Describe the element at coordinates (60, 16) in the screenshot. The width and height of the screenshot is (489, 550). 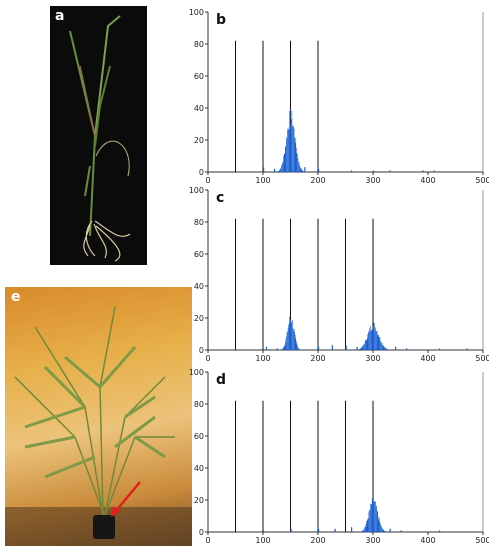
I see `panel-letter-a: a` at that location.